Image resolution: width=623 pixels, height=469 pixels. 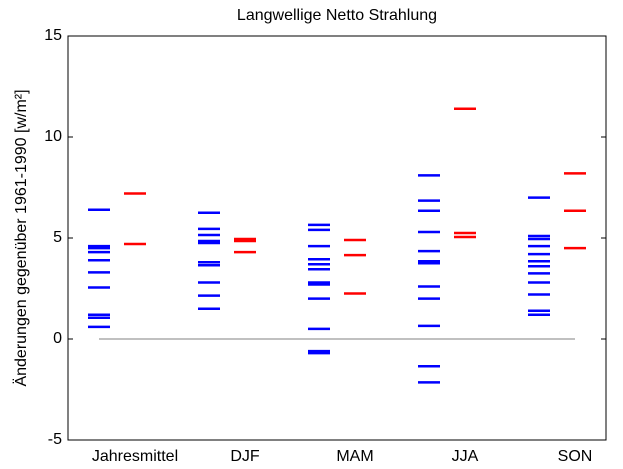 I want to click on y-tick-label: 15, so click(x=53, y=35).